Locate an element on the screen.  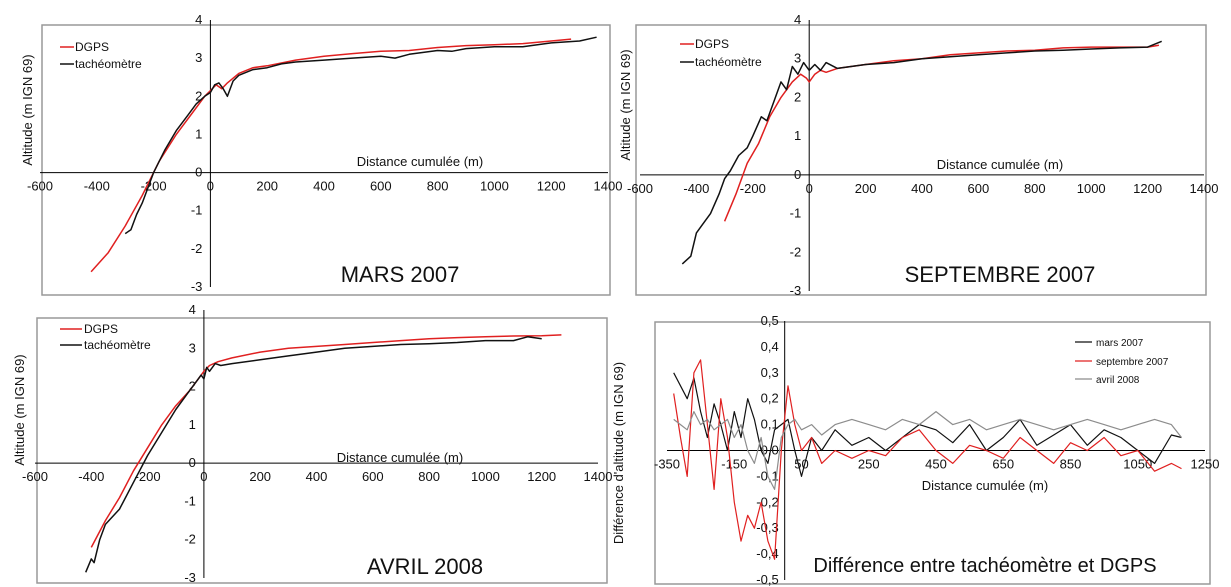
y-tick-label: -0,4 is located at coordinates (767, 553).